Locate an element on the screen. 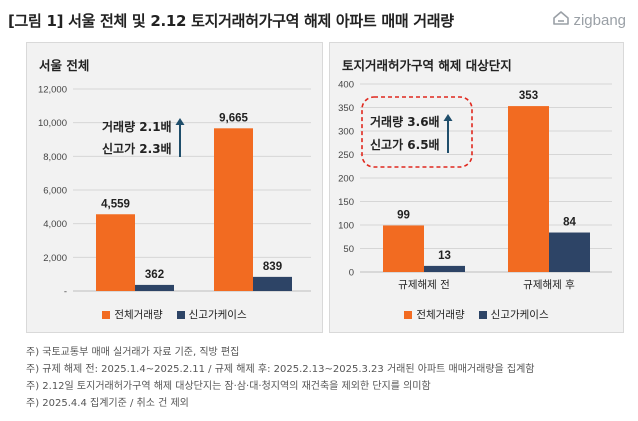 The image size is (638, 421). data-label: 353 is located at coordinates (528, 96).